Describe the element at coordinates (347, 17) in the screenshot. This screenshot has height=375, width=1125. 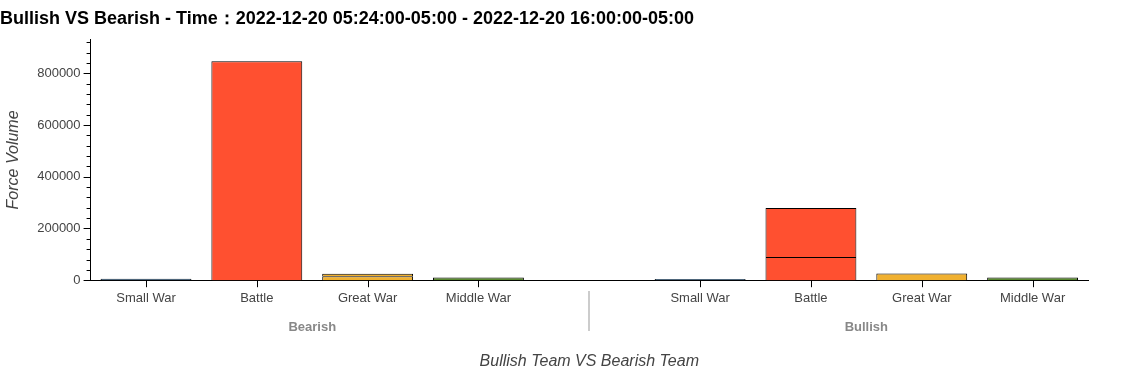
I see `chart-title: Bullish VS Bearish - Time：2022-12-20 05:24:00-05:00 - 2022-12-20 16:00:00-05:00` at that location.